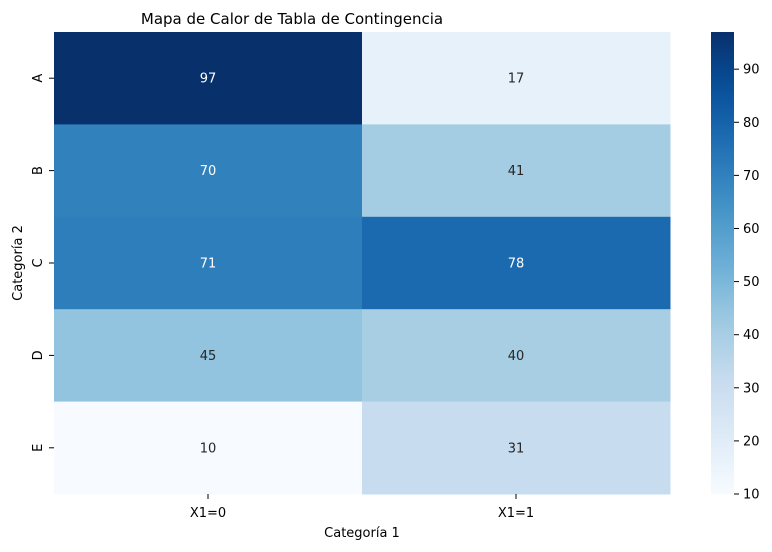 The image size is (772, 552). I want to click on colorbar-tick-label: 90, so click(751, 70).